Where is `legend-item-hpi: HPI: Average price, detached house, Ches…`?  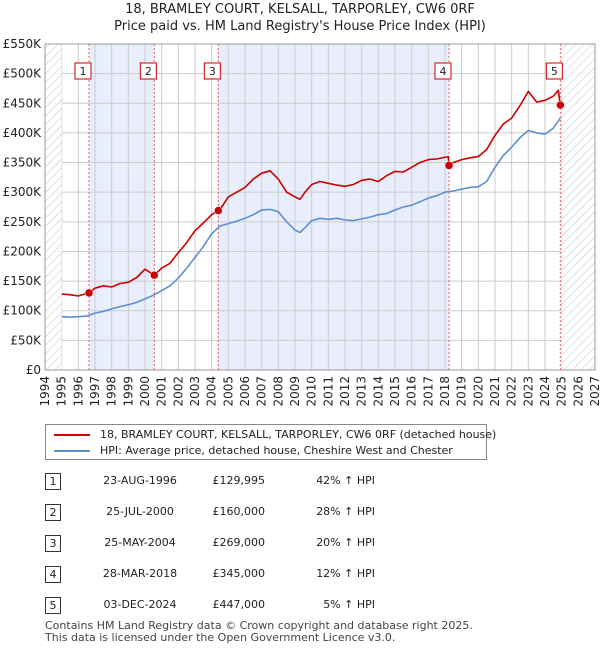 legend-item-hpi: HPI: Average price, detached house, Ches… is located at coordinates (253, 452).